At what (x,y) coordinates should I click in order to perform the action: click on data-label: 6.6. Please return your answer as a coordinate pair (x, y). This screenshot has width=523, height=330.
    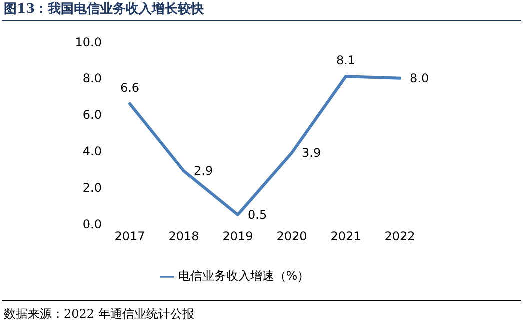
    Looking at the image, I should click on (130, 87).